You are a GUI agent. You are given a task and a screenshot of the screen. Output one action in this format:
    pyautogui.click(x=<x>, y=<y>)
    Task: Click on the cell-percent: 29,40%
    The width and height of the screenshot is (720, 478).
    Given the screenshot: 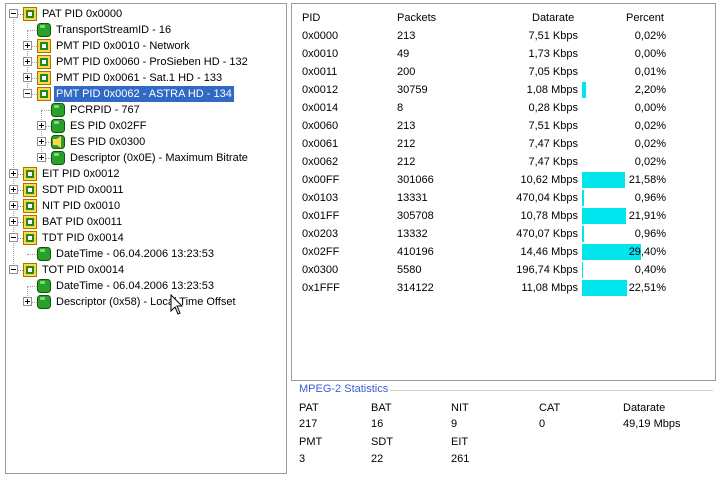 What is the action you would take?
    pyautogui.click(x=647, y=252)
    